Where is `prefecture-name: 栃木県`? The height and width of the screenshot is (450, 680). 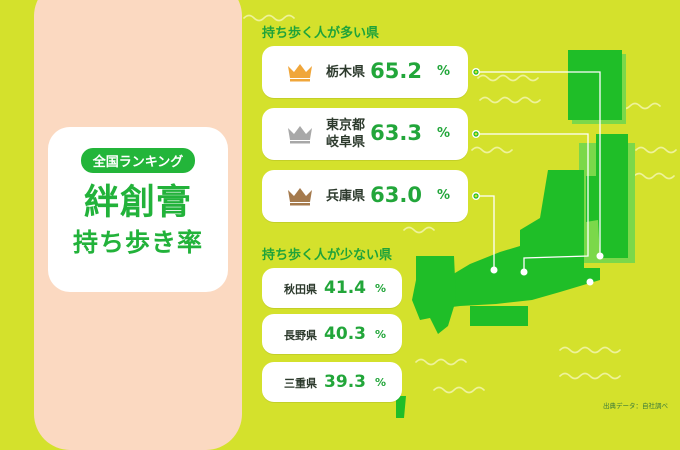
prefecture-name: 栃木県 is located at coordinates (346, 72).